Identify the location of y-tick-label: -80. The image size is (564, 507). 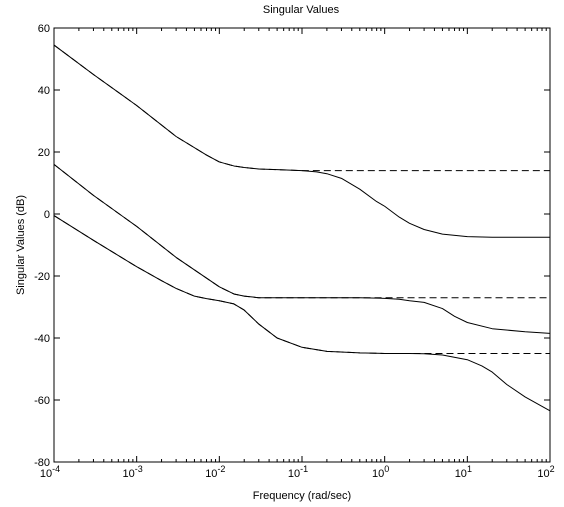
(42, 463).